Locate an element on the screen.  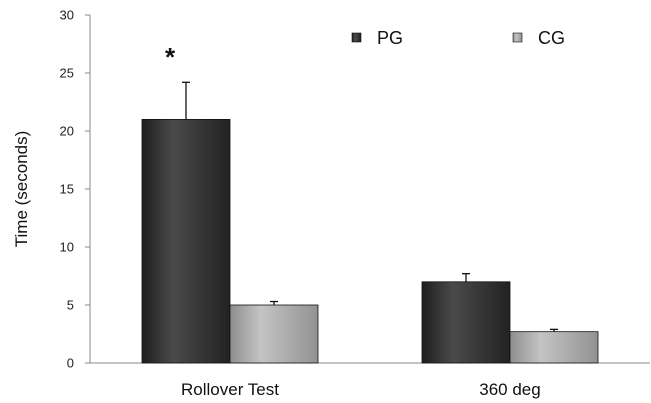
y-tick-label: 30 is located at coordinates (67, 15).